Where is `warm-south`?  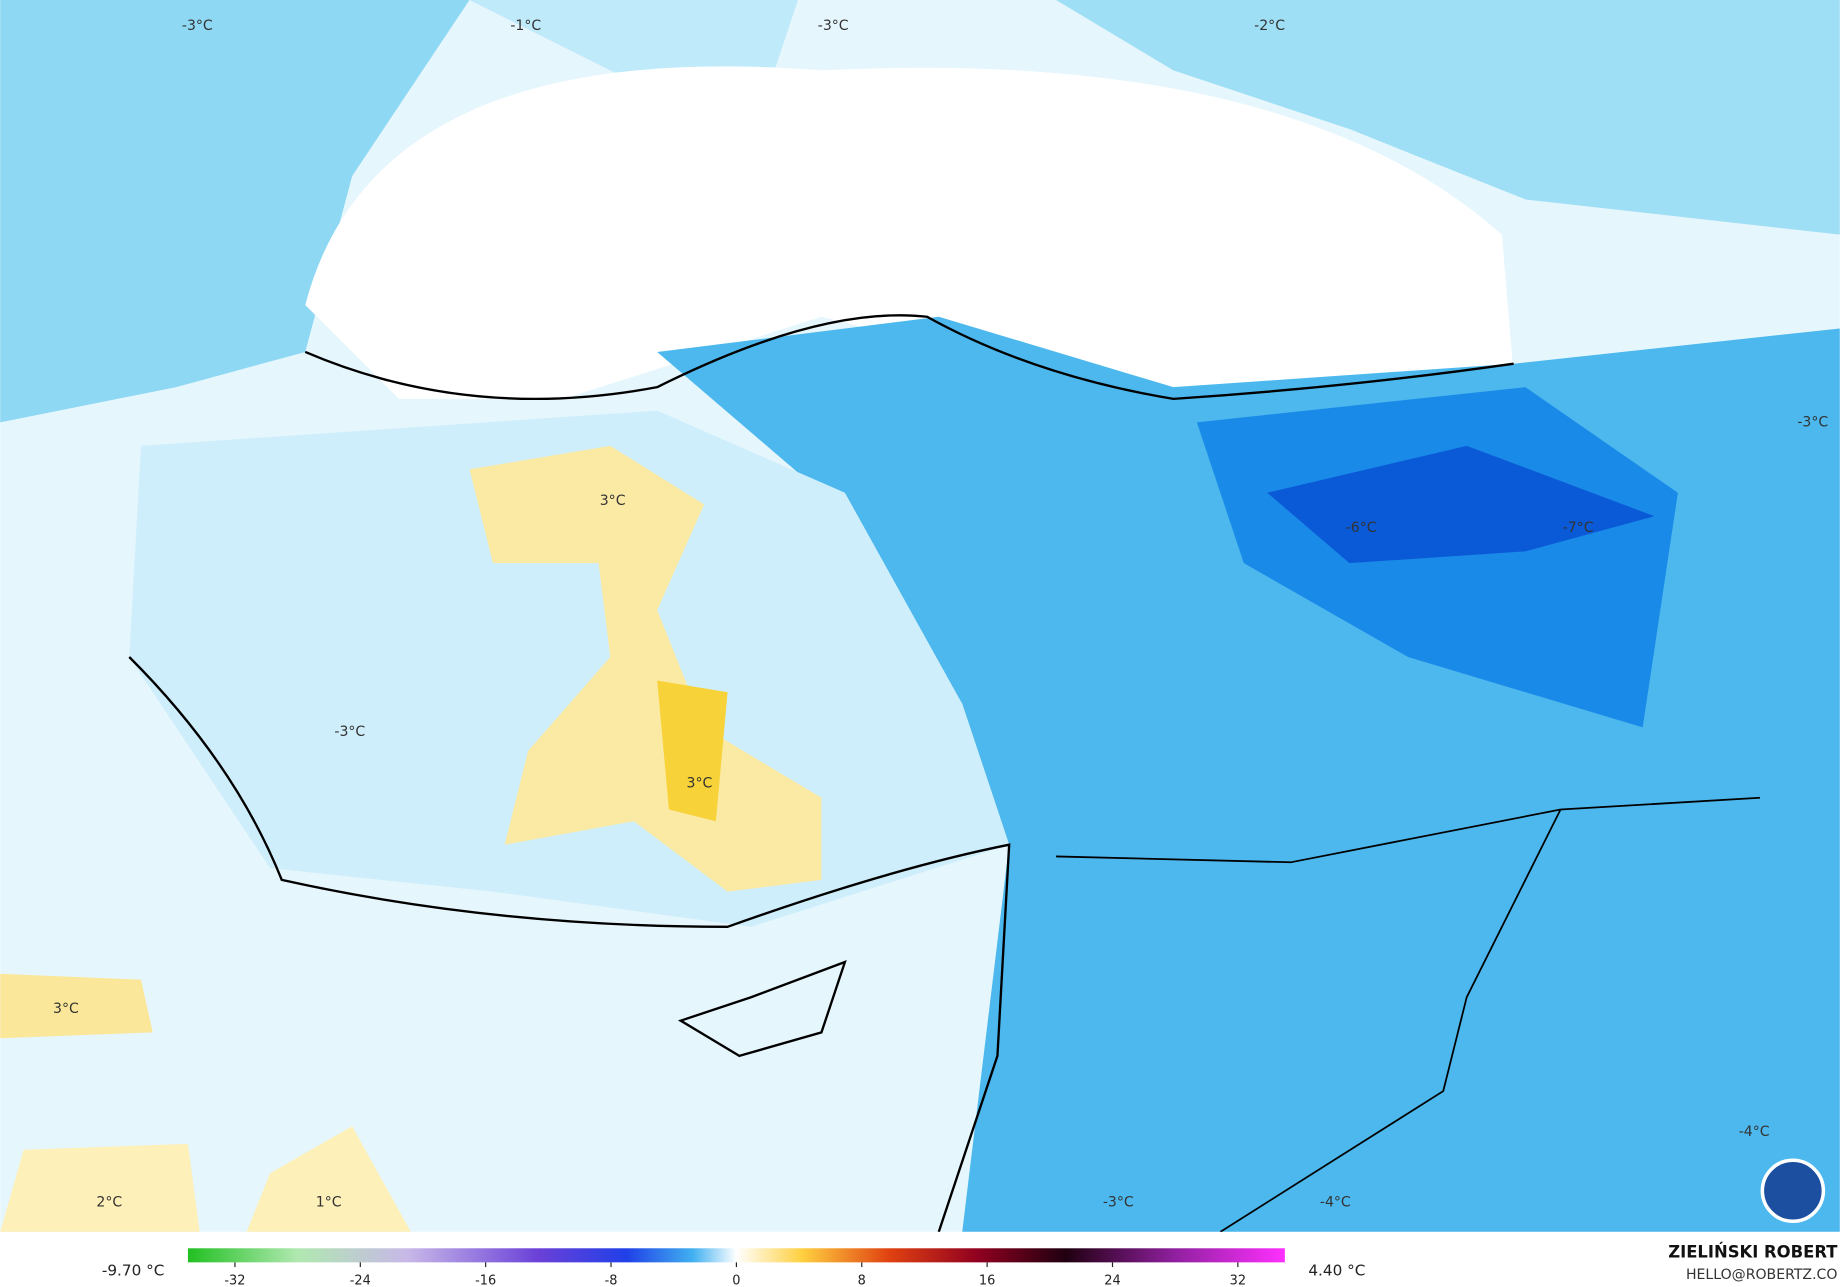
warm-south is located at coordinates (100, 1187).